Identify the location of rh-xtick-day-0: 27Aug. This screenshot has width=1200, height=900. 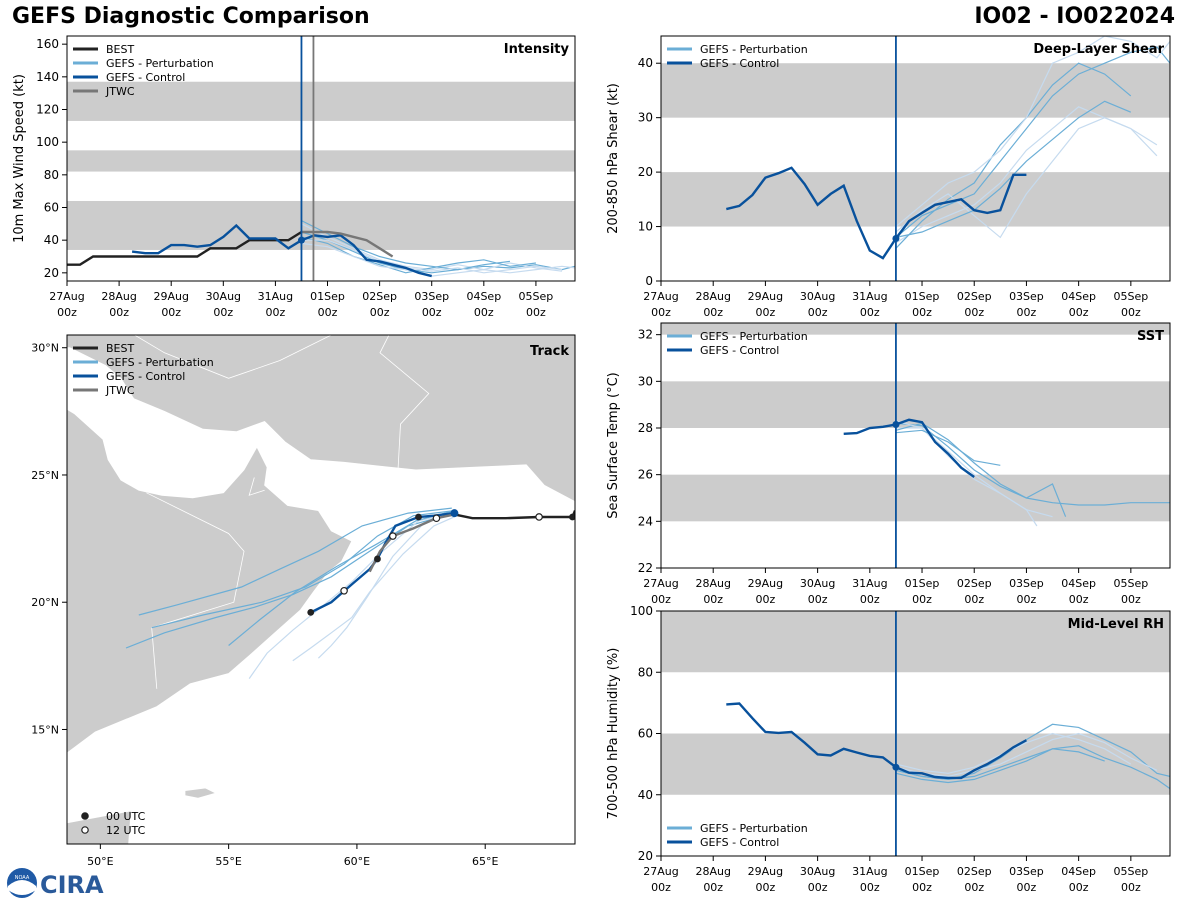
(660, 871).